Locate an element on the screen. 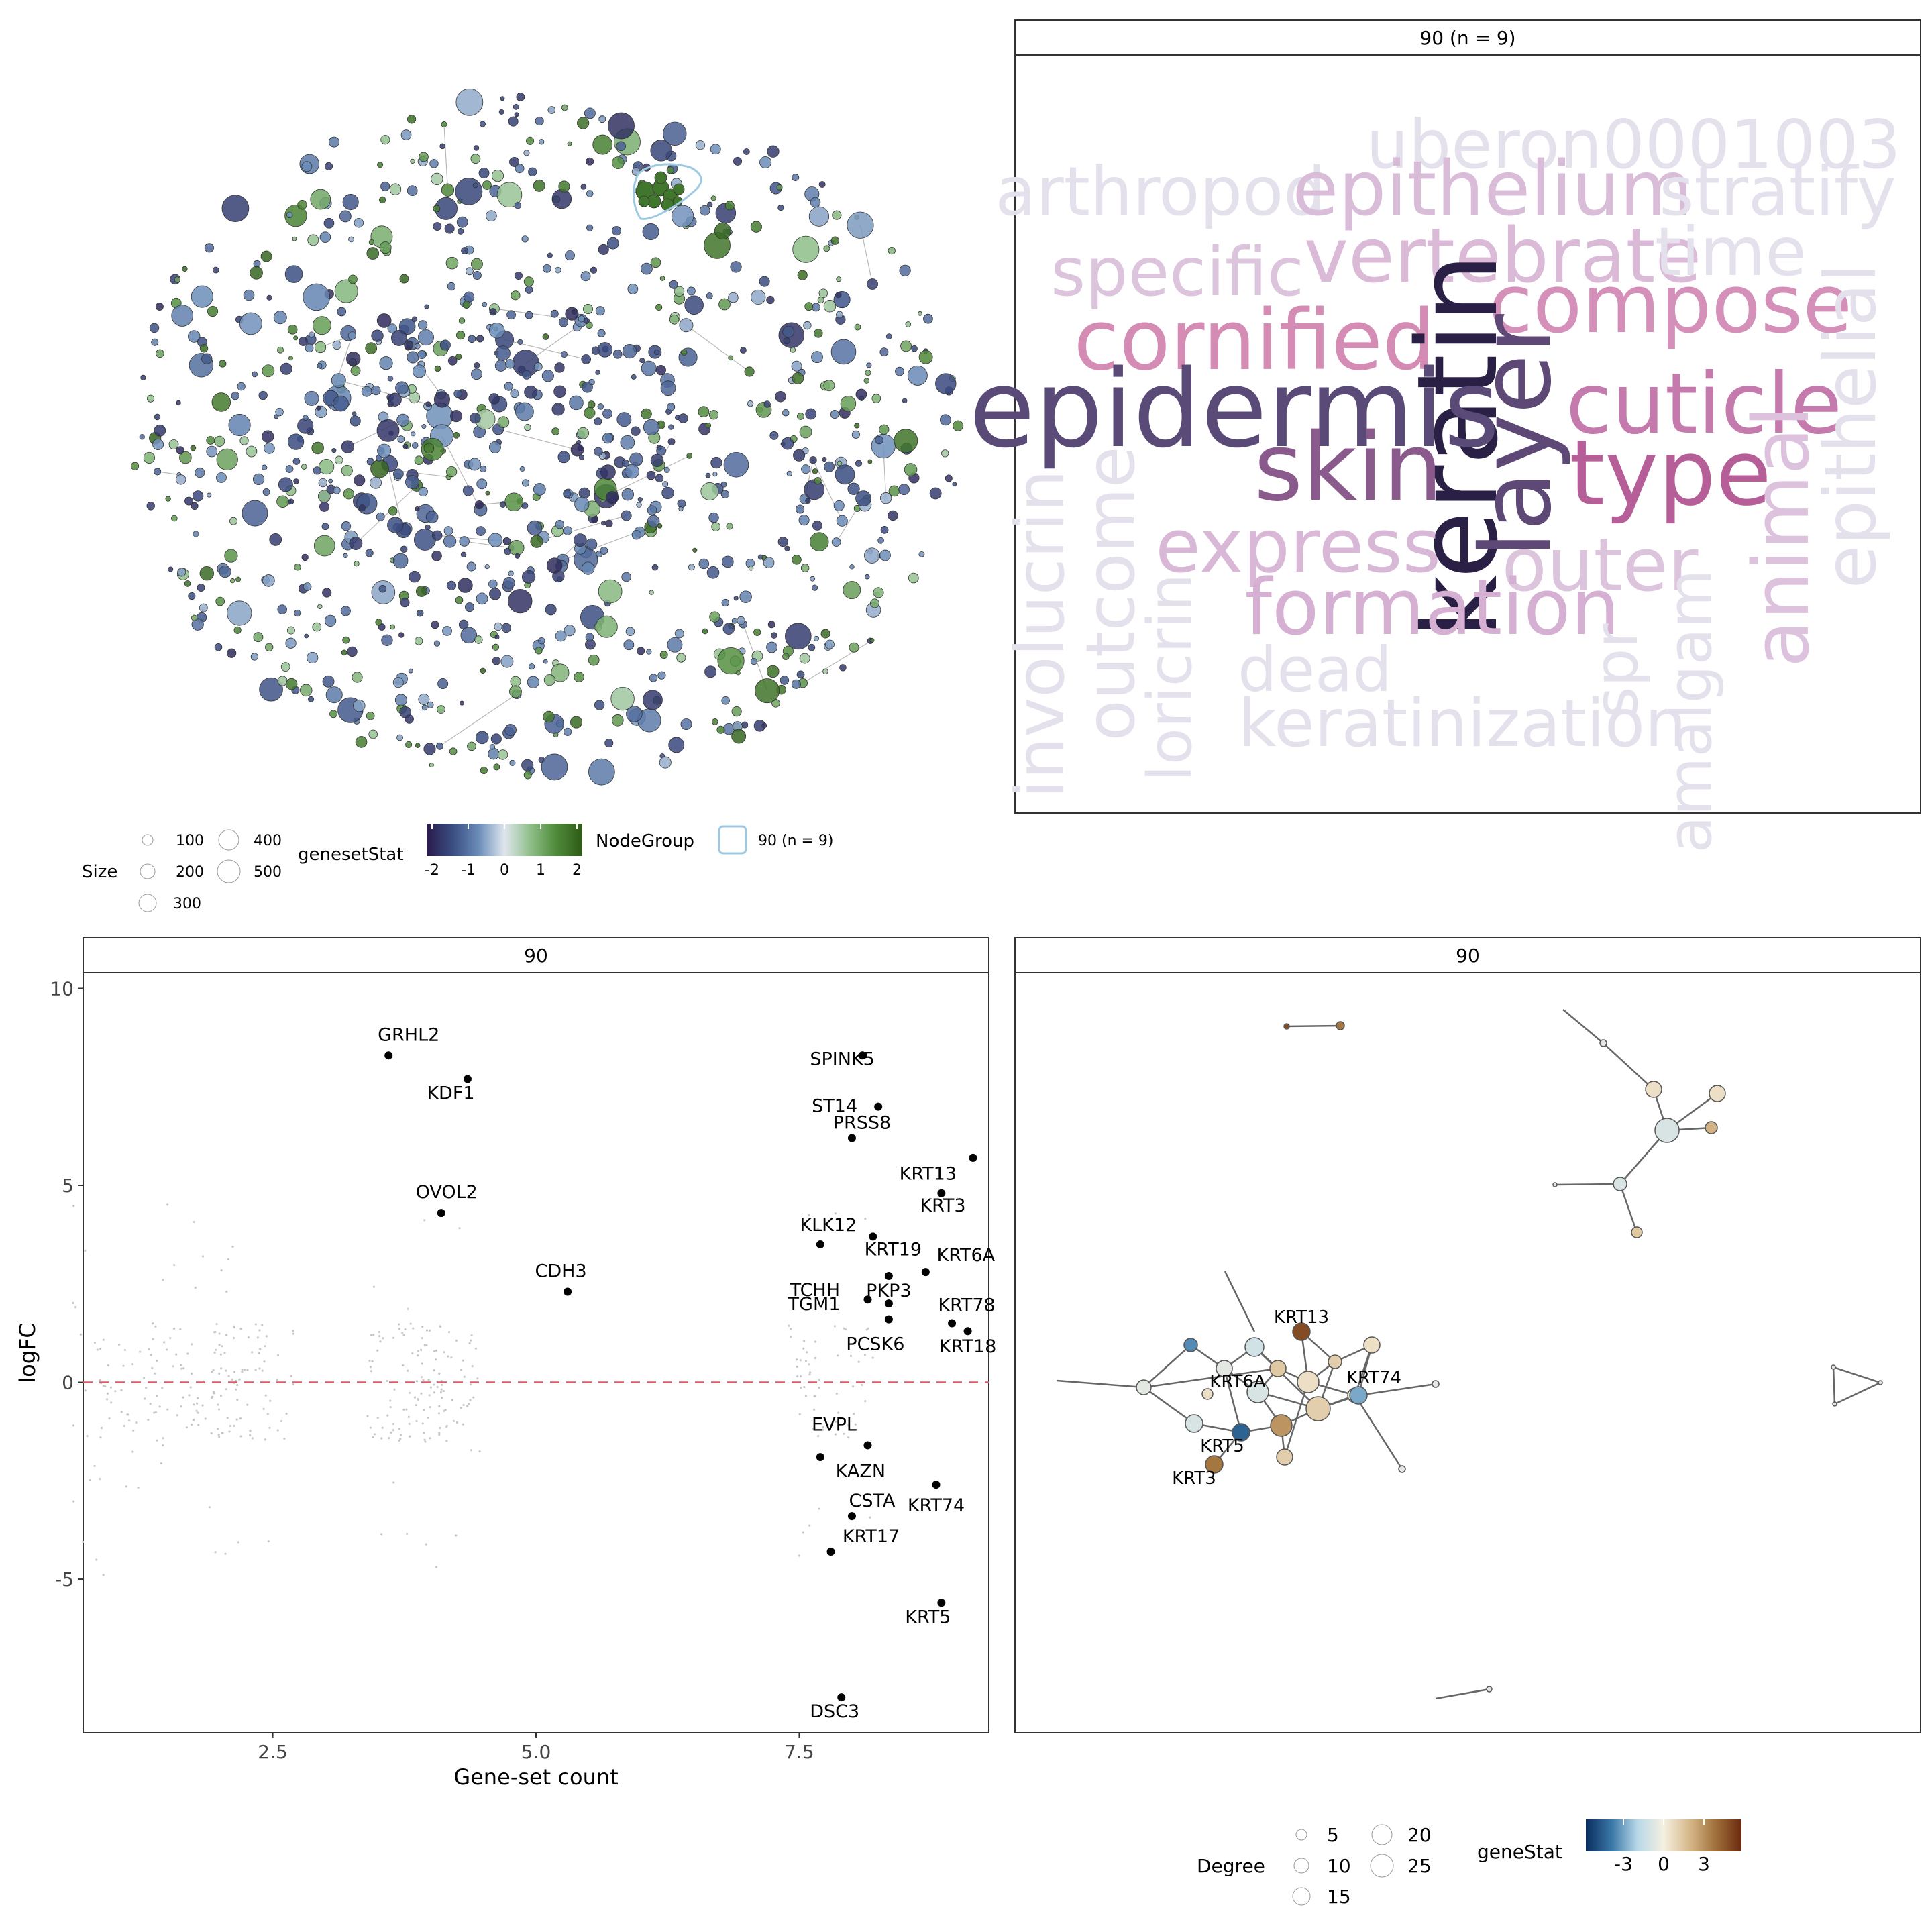 The height and width of the screenshot is (1932, 1932). gene-point-label: TGM1 is located at coordinates (814, 1304).